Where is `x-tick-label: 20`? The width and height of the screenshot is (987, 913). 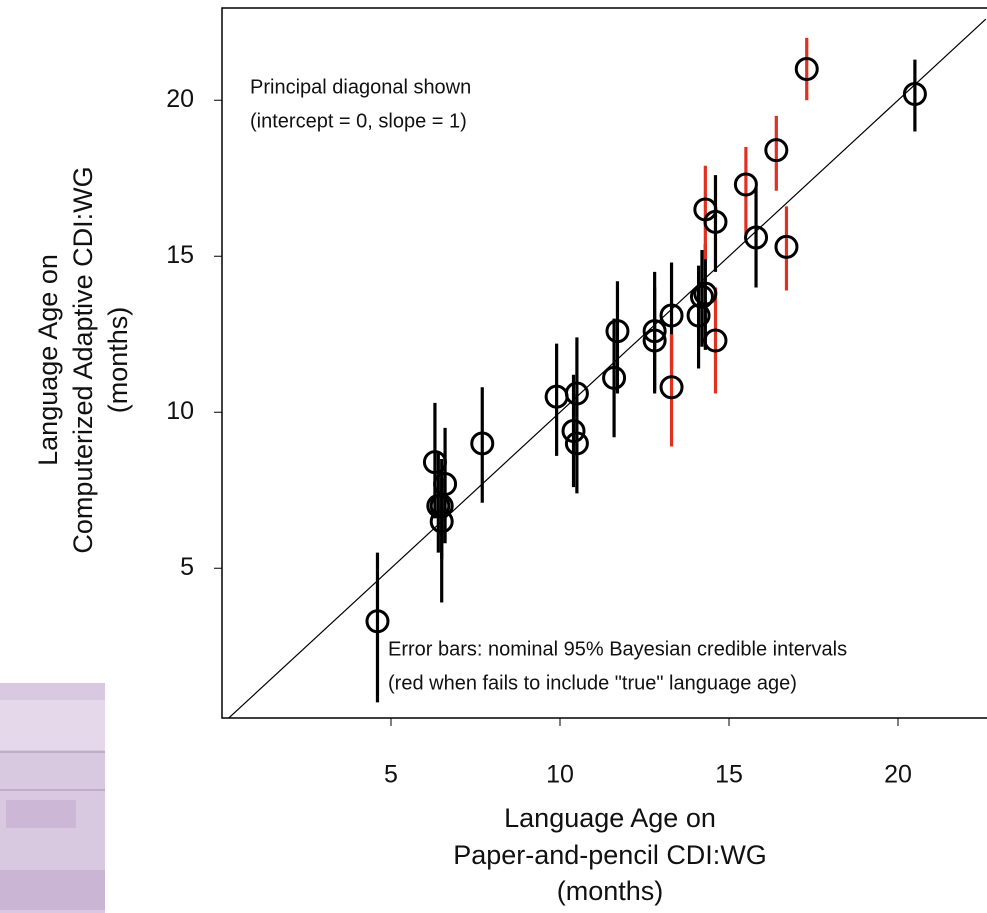 x-tick-label: 20 is located at coordinates (898, 775).